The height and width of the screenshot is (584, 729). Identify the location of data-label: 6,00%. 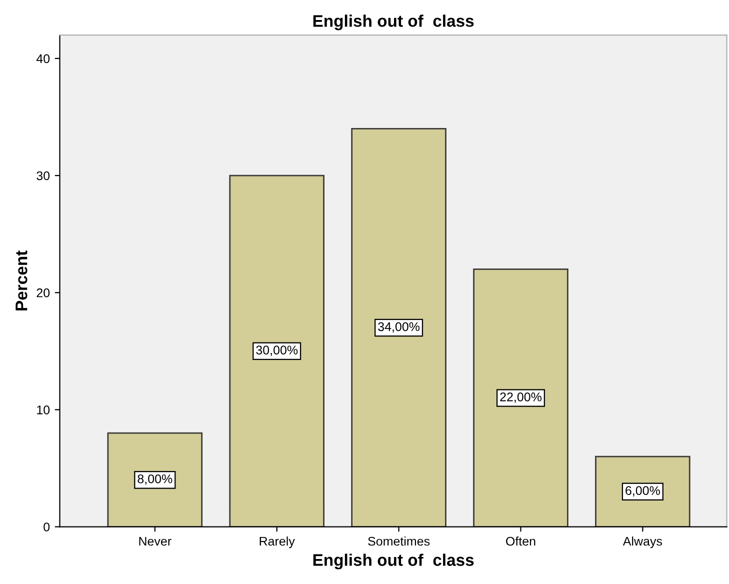
(643, 491).